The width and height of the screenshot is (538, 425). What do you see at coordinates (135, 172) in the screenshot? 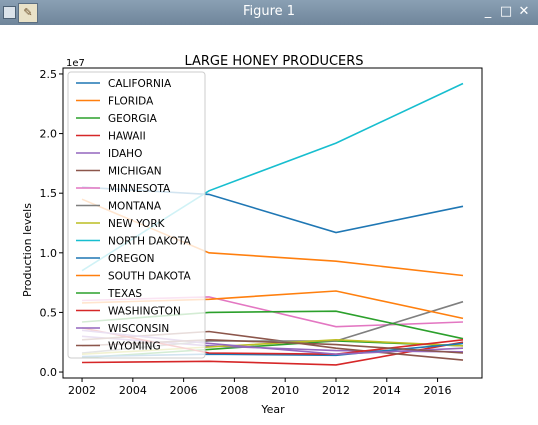
I see `legend-label-michigan: MICHIGAN` at bounding box center [135, 172].